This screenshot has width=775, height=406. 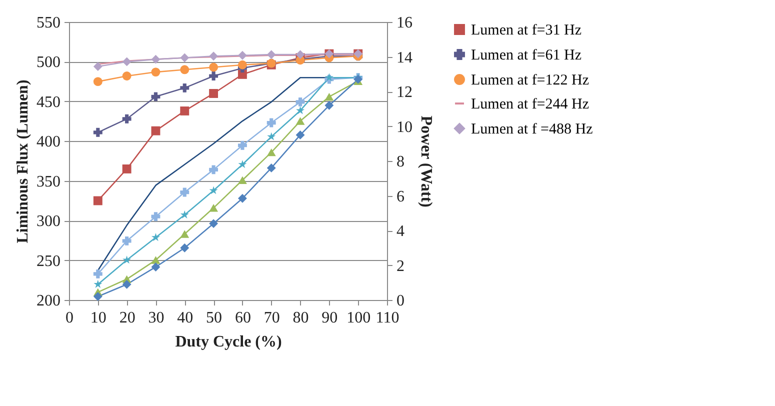 I want to click on legend-label: Lumen at f=244 Hz, so click(x=530, y=104).